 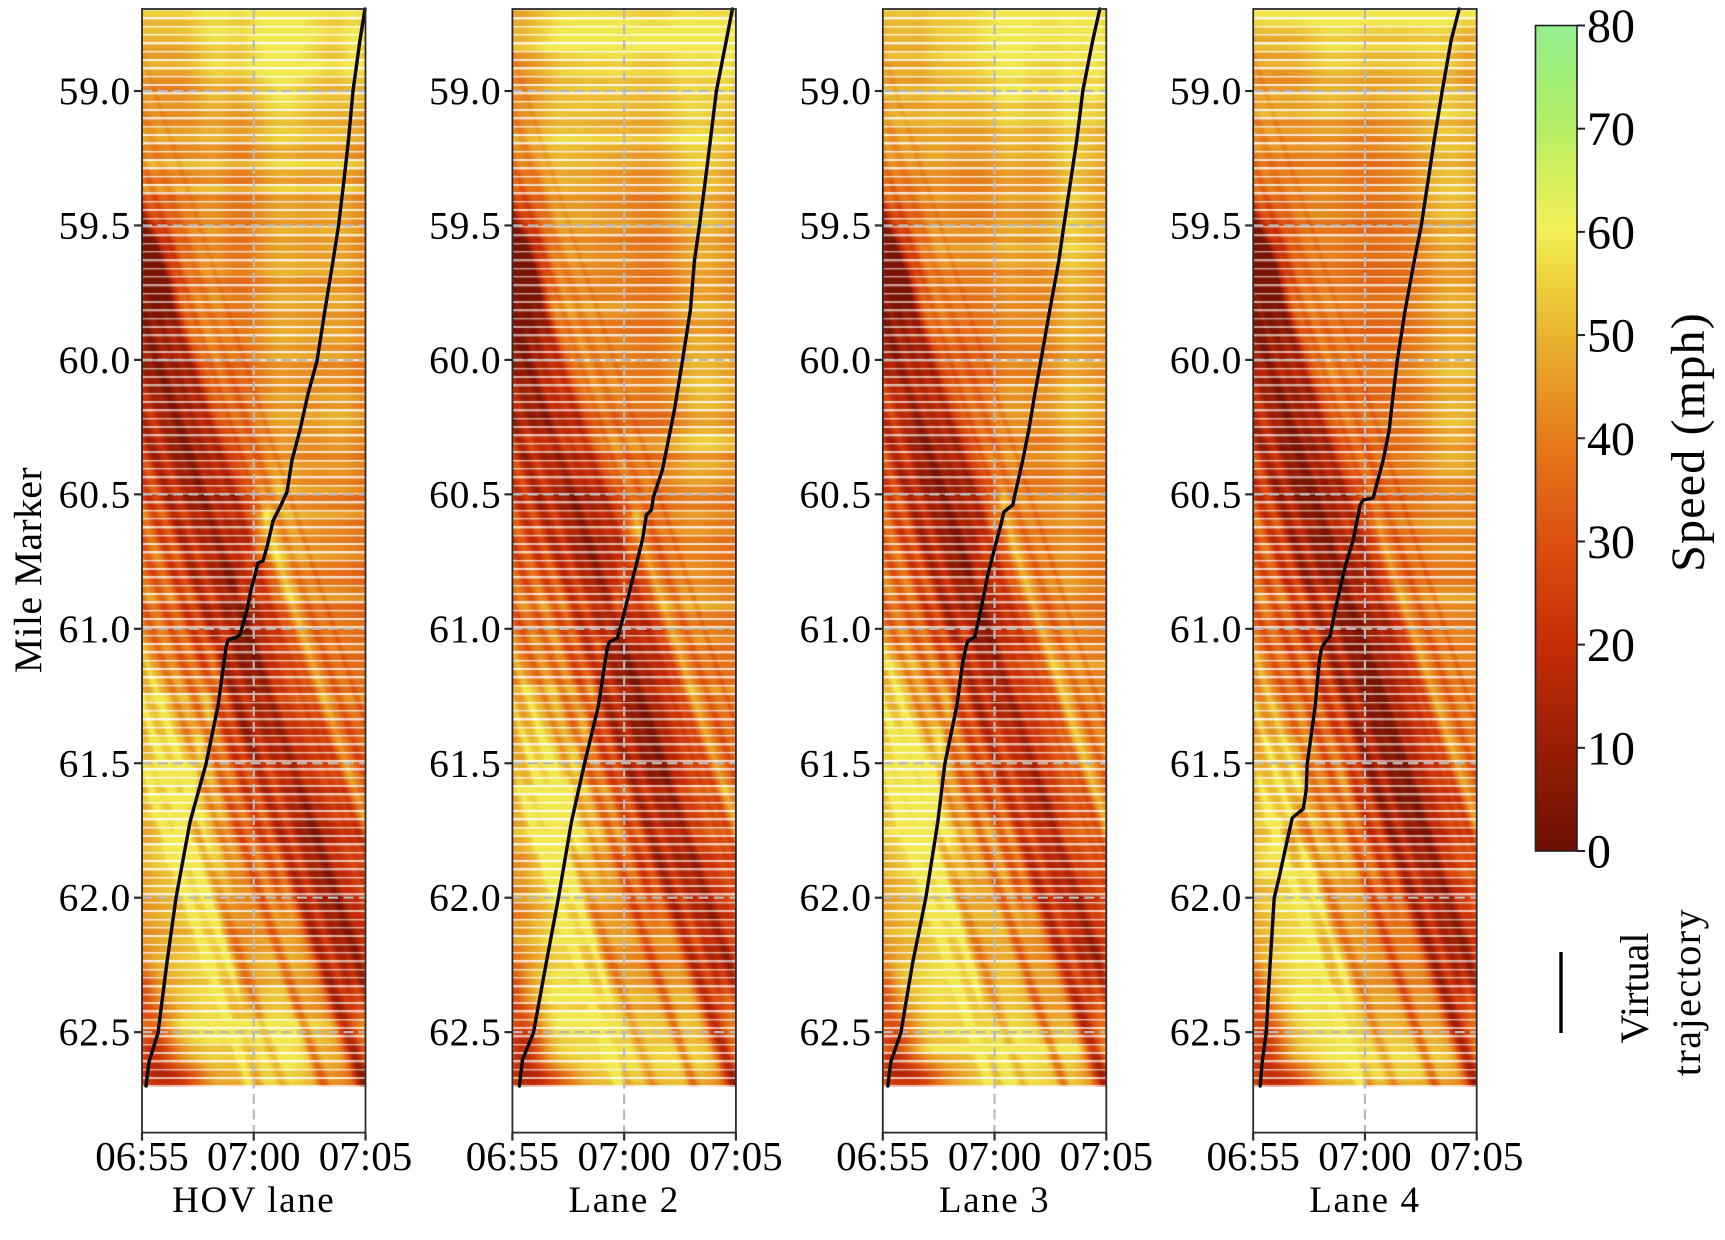 What do you see at coordinates (1686, 992) in the screenshot?
I see `svg-text: trajectory` at bounding box center [1686, 992].